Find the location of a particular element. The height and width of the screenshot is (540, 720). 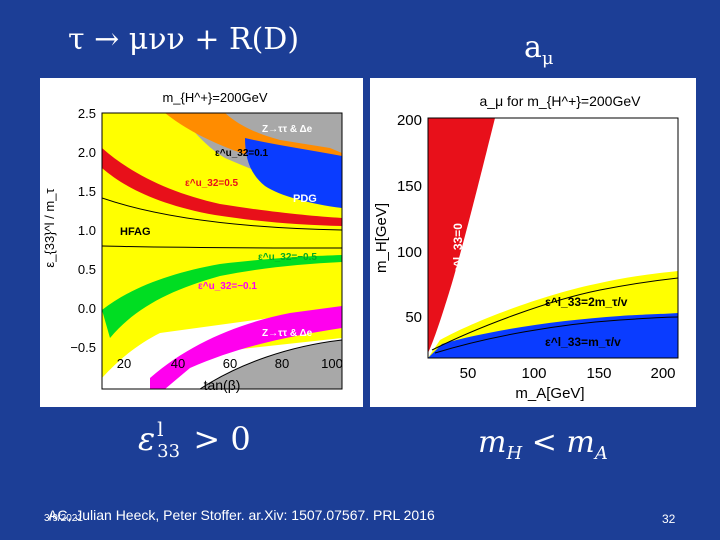

left-ytick: 0.5 is located at coordinates (87, 269).